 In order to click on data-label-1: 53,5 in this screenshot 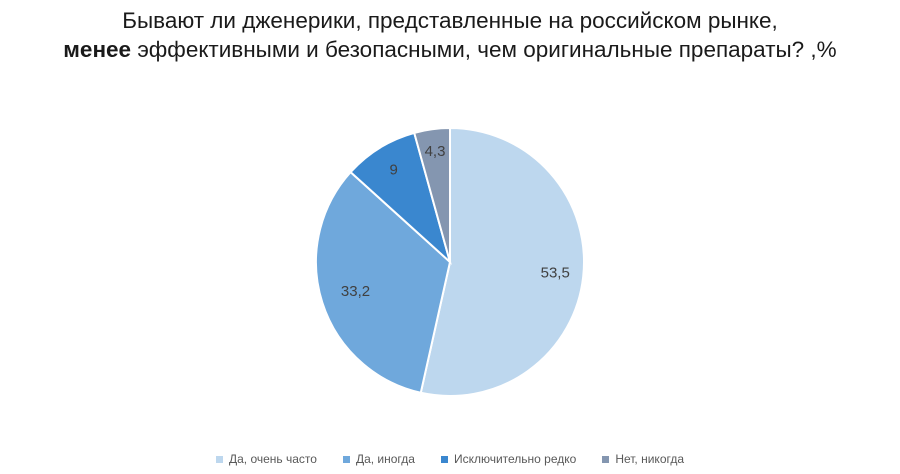, I will do `click(555, 273)`.